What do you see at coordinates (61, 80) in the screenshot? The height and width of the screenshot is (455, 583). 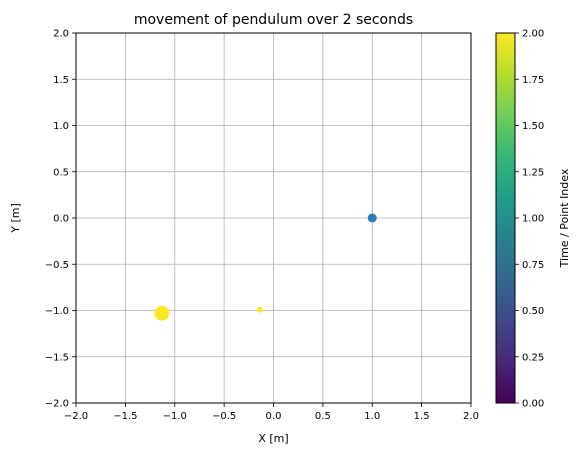 I see `y-tick-label-7: 1.5` at bounding box center [61, 80].